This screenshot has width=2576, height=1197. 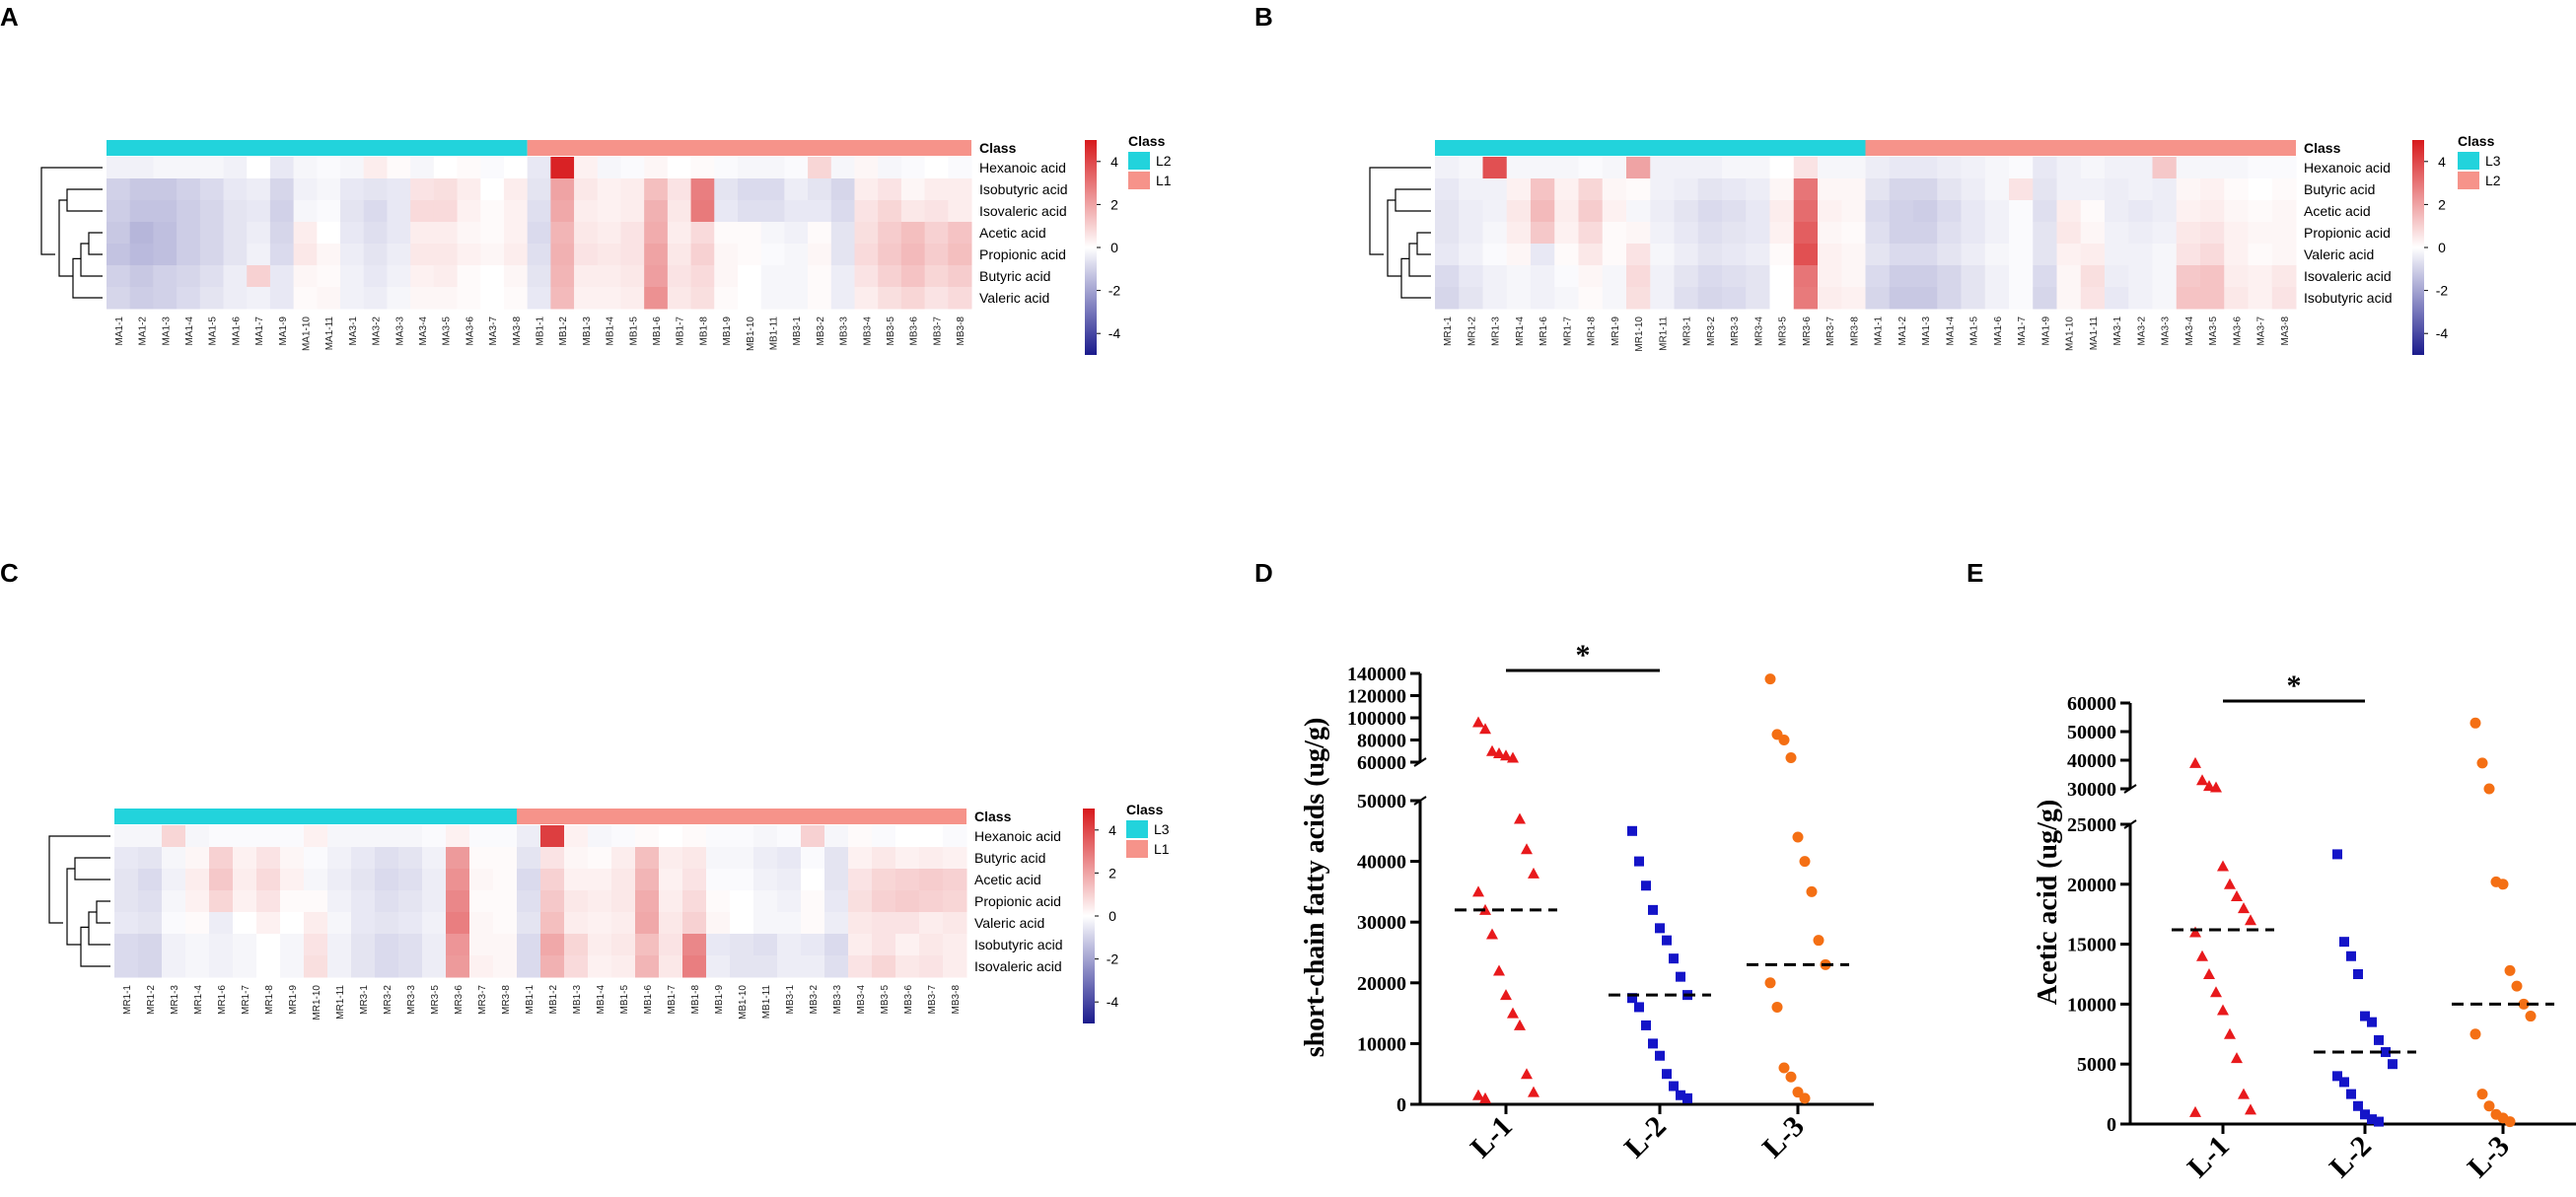 What do you see at coordinates (1113, 959) in the screenshot?
I see `colorbar-tick-label: -2` at bounding box center [1113, 959].